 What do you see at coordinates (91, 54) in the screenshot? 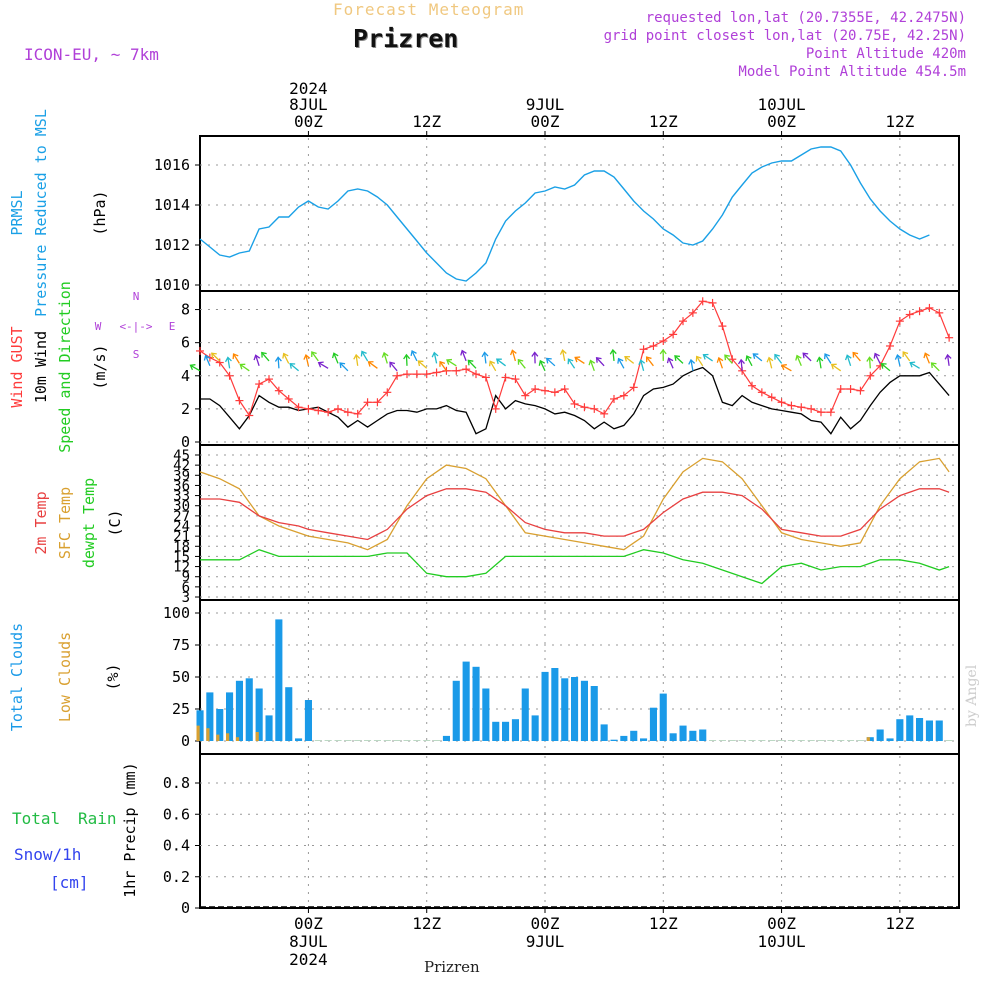
I see `model-label: ICON-EU, ~ 7km` at bounding box center [91, 54].